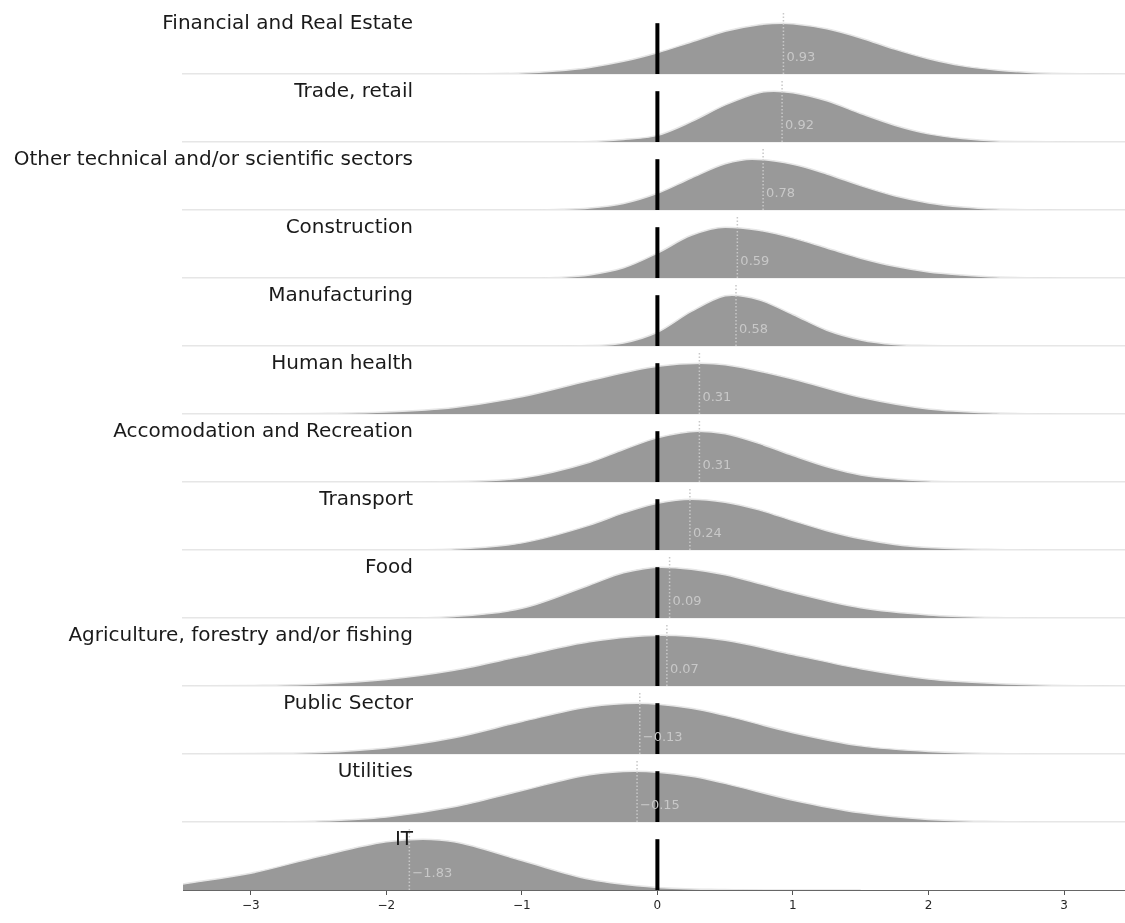  Describe the element at coordinates (386, 905) in the screenshot. I see `x-tick-label: −2` at that location.